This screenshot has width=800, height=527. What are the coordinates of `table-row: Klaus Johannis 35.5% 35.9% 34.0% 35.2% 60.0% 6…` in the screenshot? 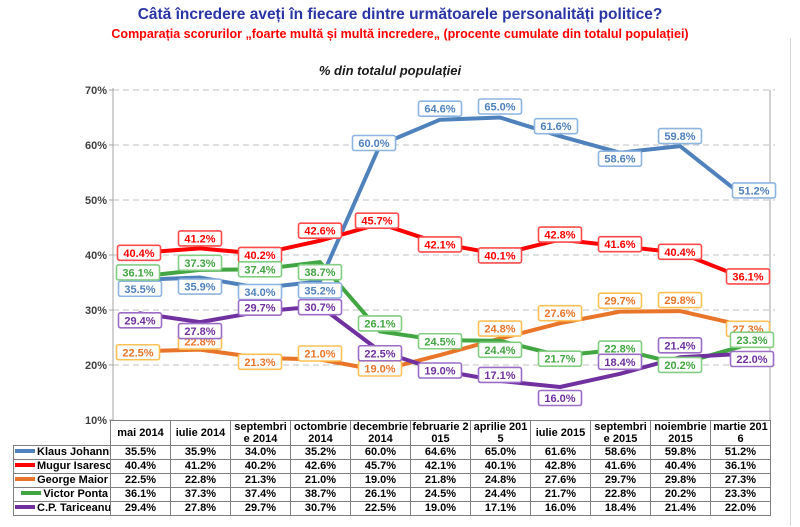 It's located at (392, 452).